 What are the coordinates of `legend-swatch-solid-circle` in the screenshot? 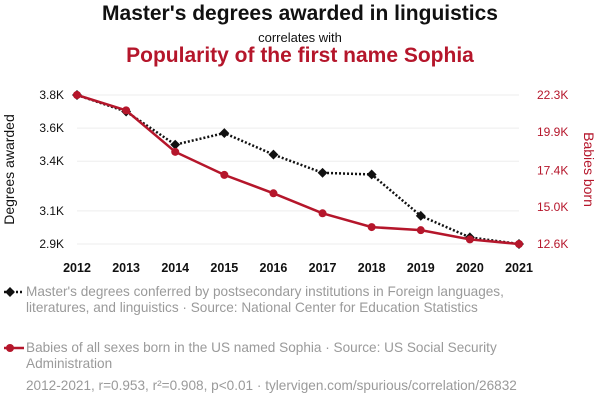 It's located at (14, 348).